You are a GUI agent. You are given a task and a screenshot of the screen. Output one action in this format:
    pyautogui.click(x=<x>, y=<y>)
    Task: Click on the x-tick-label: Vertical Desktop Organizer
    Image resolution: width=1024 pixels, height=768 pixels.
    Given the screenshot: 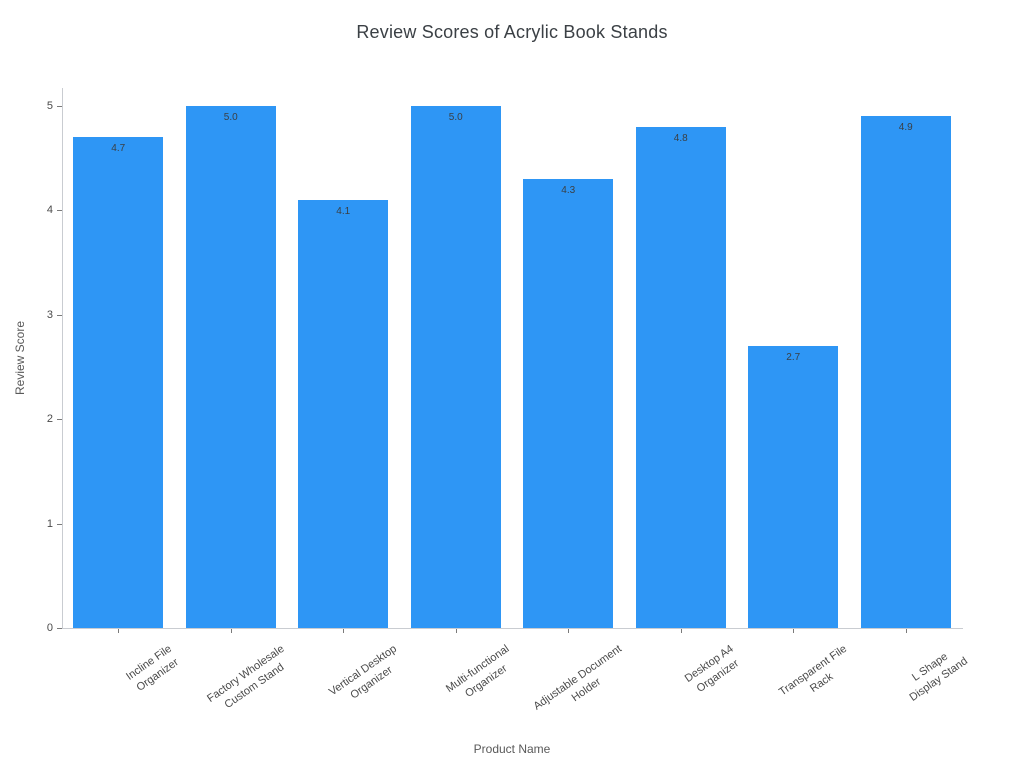 What is the action you would take?
    pyautogui.click(x=362, y=672)
    